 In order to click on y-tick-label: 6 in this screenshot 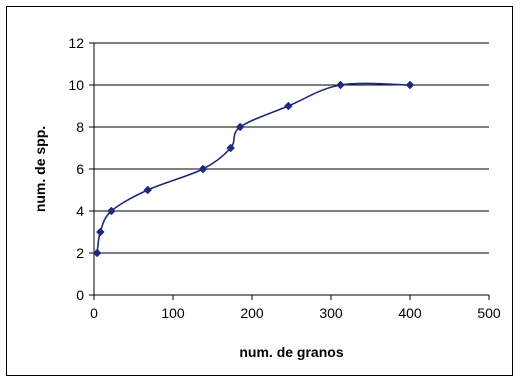, I will do `click(80, 169)`.